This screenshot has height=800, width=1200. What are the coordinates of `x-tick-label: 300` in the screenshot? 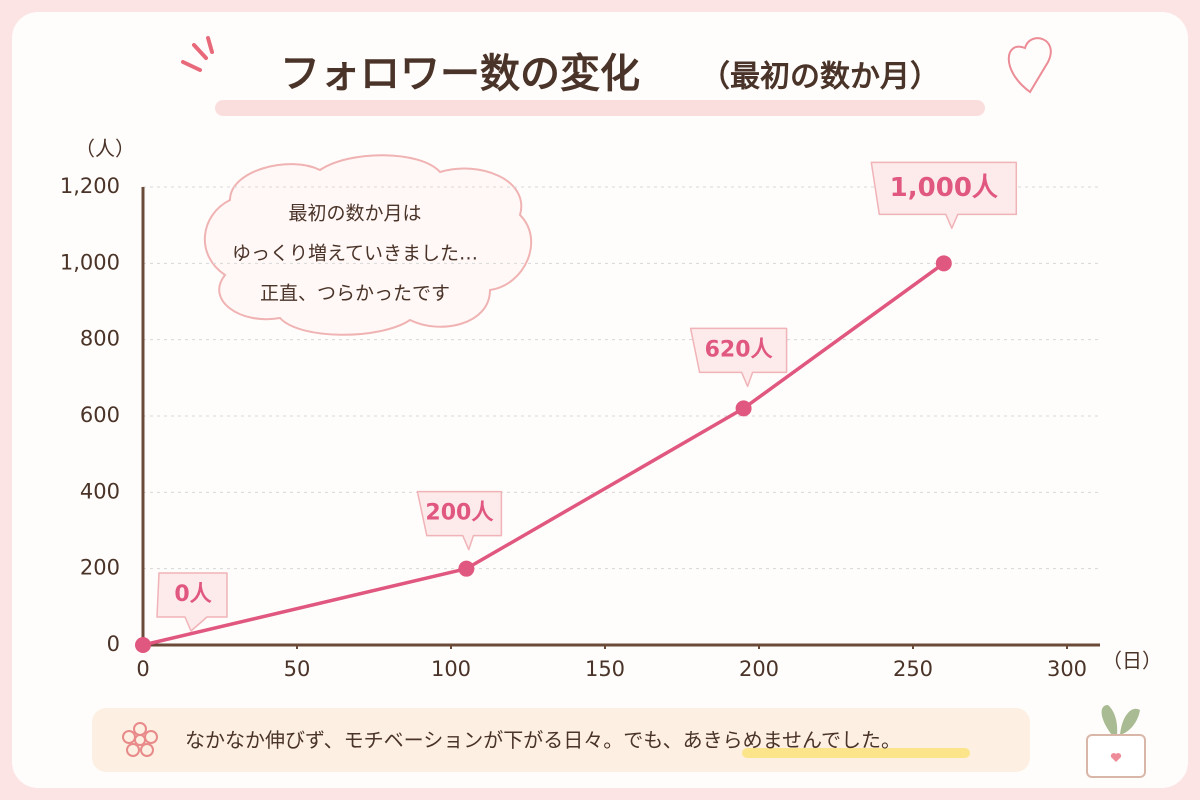 It's located at (1067, 669).